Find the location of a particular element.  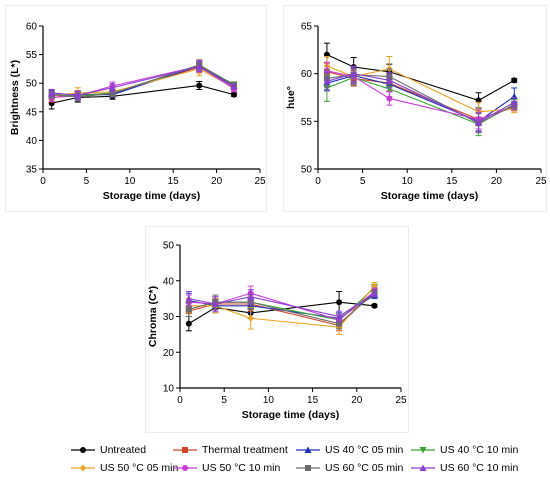

legend-item: US 60 °C 10 min is located at coordinates (464, 468).